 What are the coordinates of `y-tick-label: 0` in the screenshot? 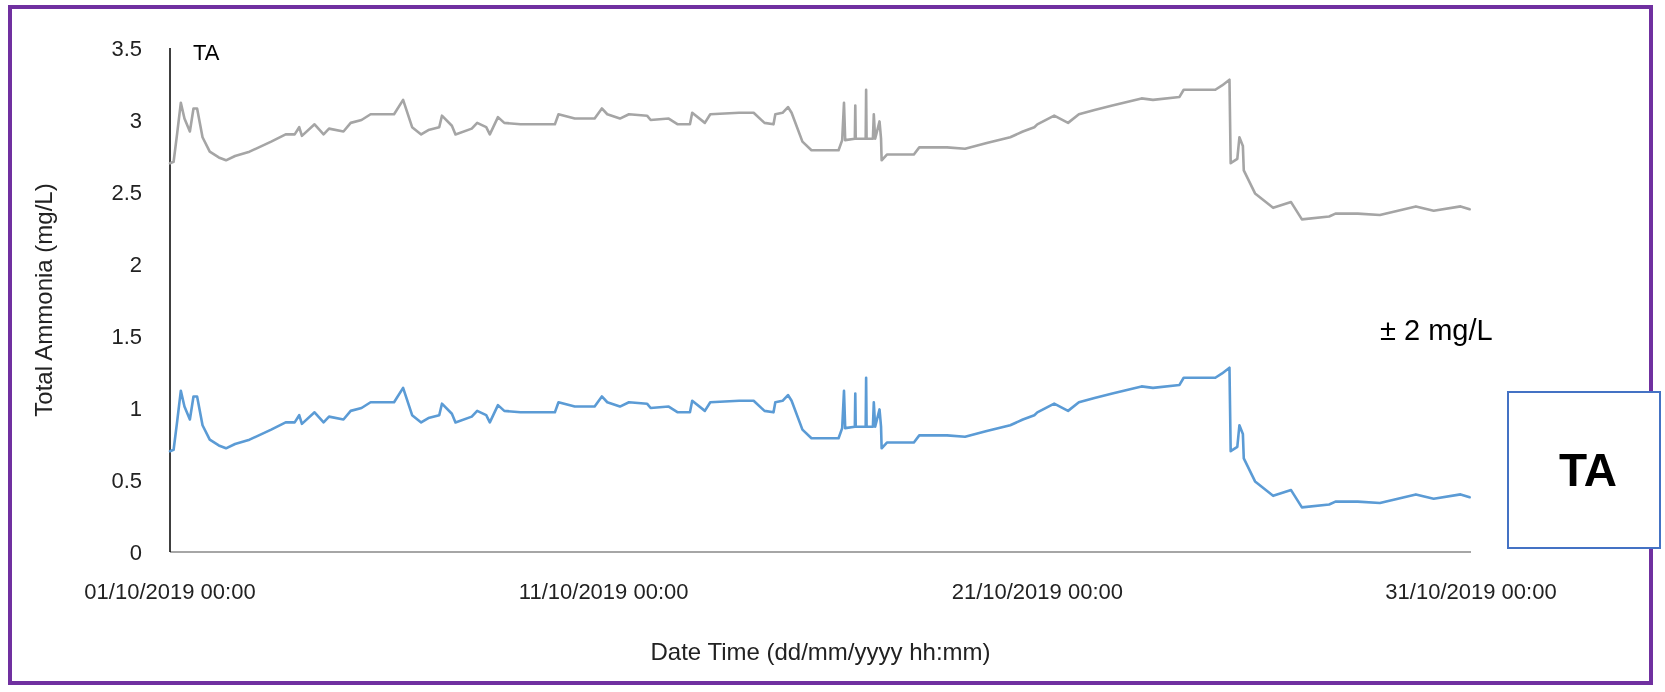 It's located at (135, 552).